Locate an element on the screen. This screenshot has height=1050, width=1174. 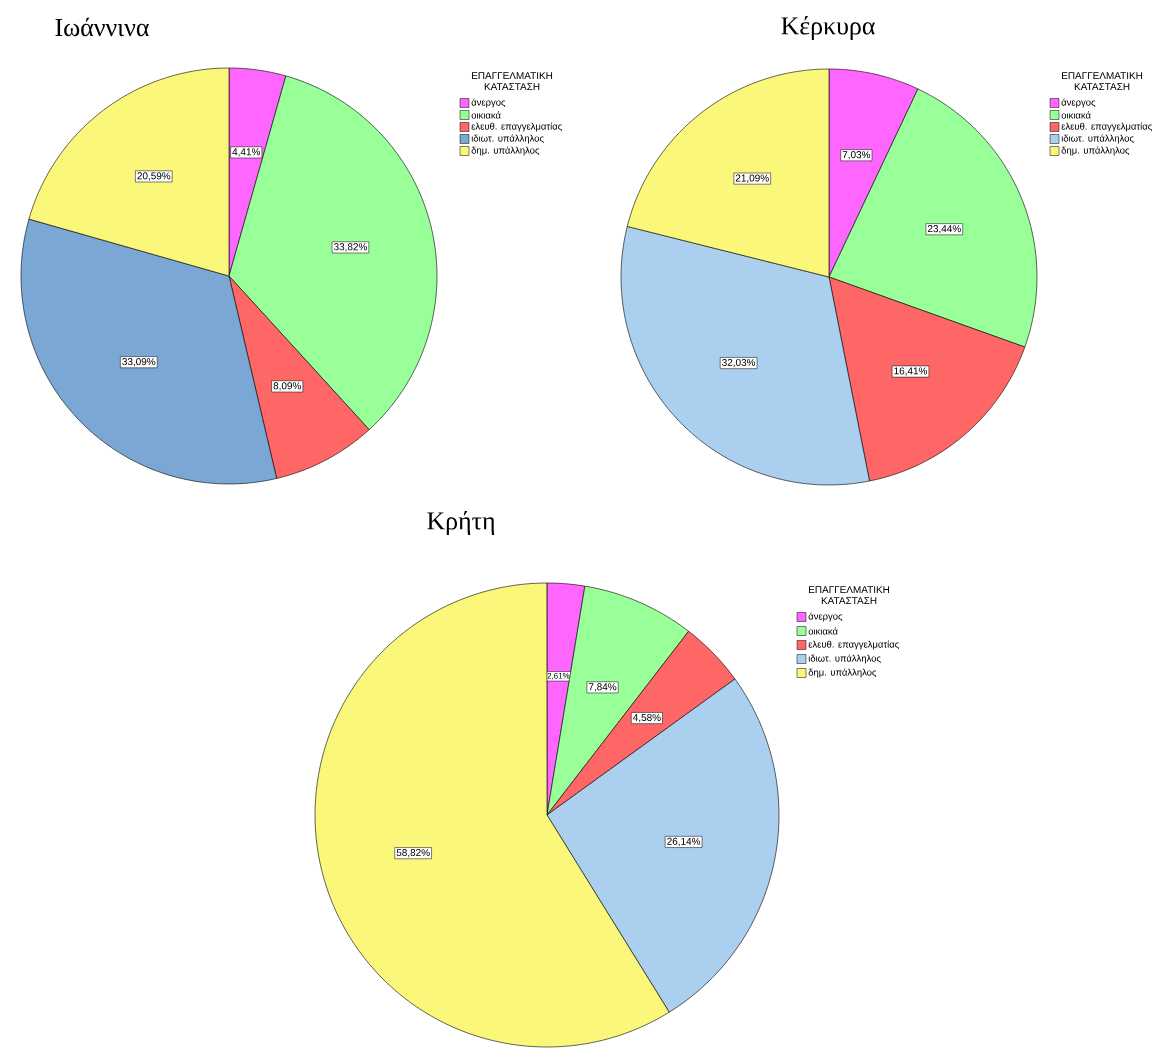
chart-title: Κρήτη is located at coordinates (461, 523).